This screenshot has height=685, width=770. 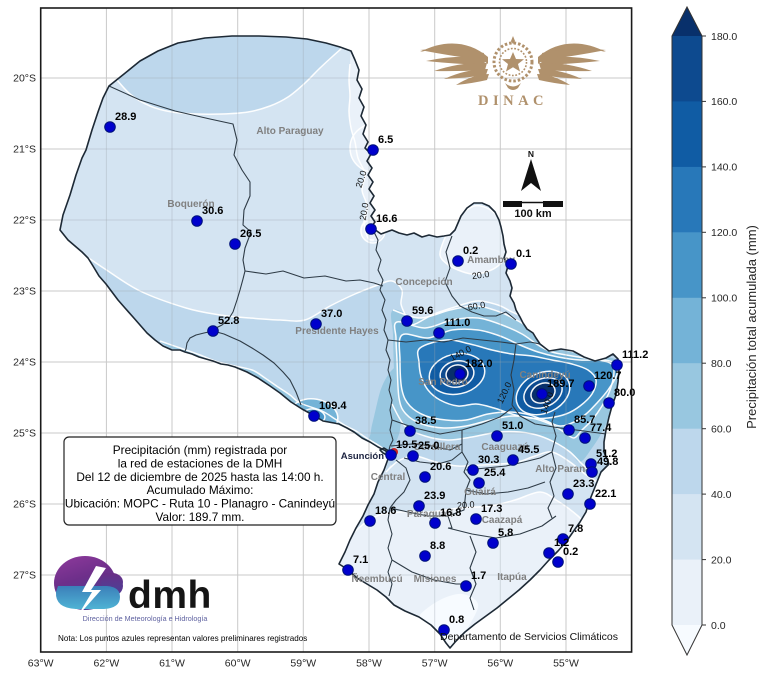 What do you see at coordinates (500, 664) in the screenshot?
I see `svg-text: 56°W` at bounding box center [500, 664].